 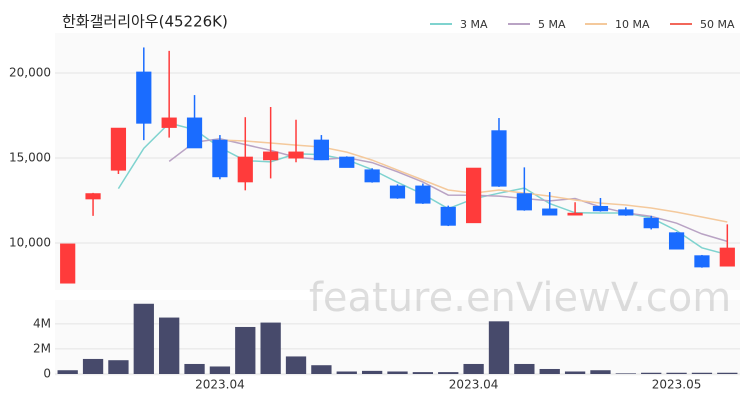 I want to click on legend-label: 3 MA, so click(x=474, y=24).